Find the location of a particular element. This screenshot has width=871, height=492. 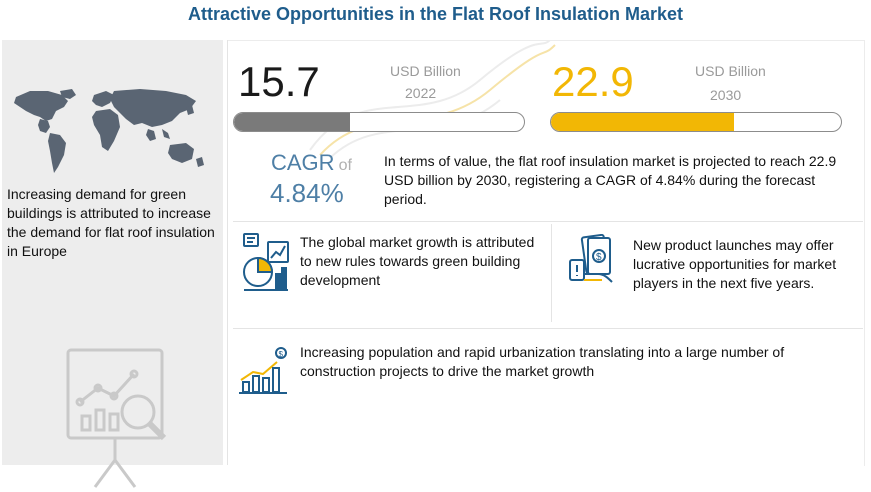

world-map-icon is located at coordinates (109, 131).